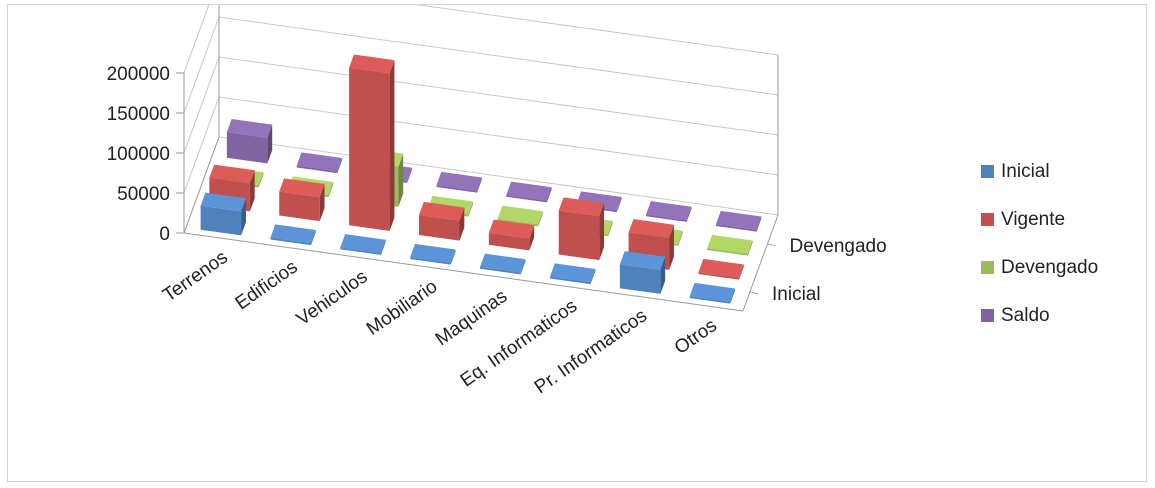 The image size is (1155, 488). Describe the element at coordinates (1025, 171) in the screenshot. I see `legend-label: Inicial` at that location.